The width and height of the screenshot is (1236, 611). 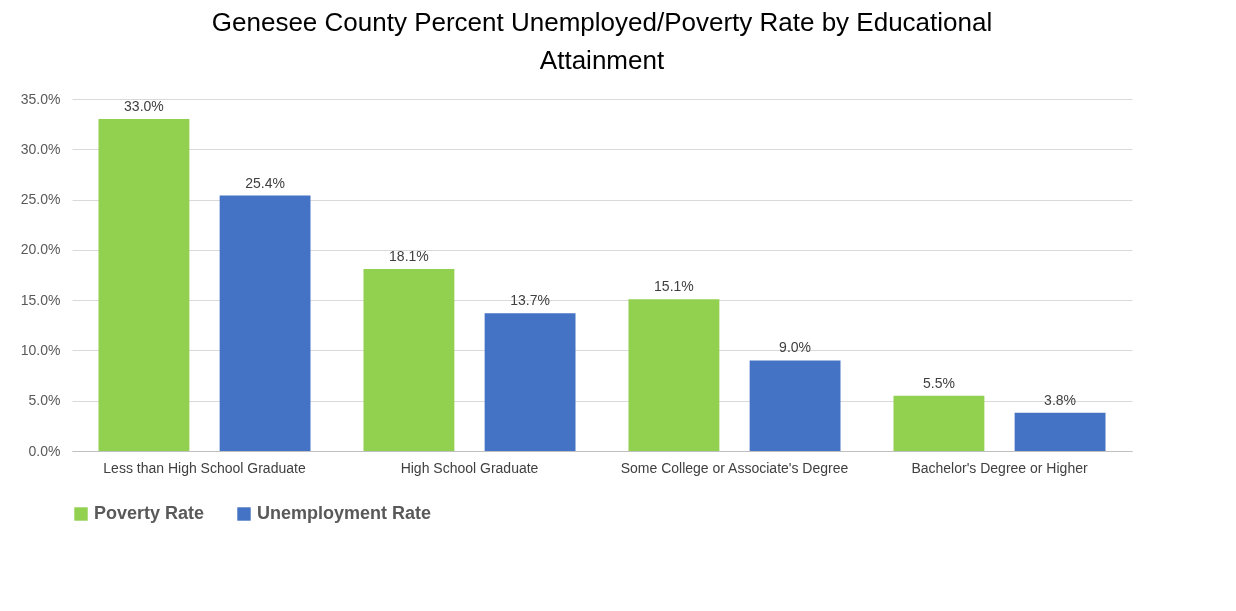 What do you see at coordinates (144, 106) in the screenshot?
I see `data-label: 33.0%` at bounding box center [144, 106].